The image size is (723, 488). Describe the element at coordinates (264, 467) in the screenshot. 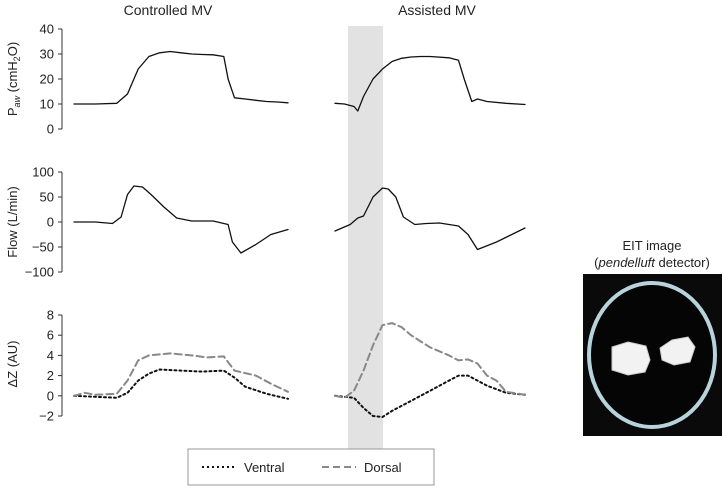

I see `legend-label-ventral: Ventral` at that location.